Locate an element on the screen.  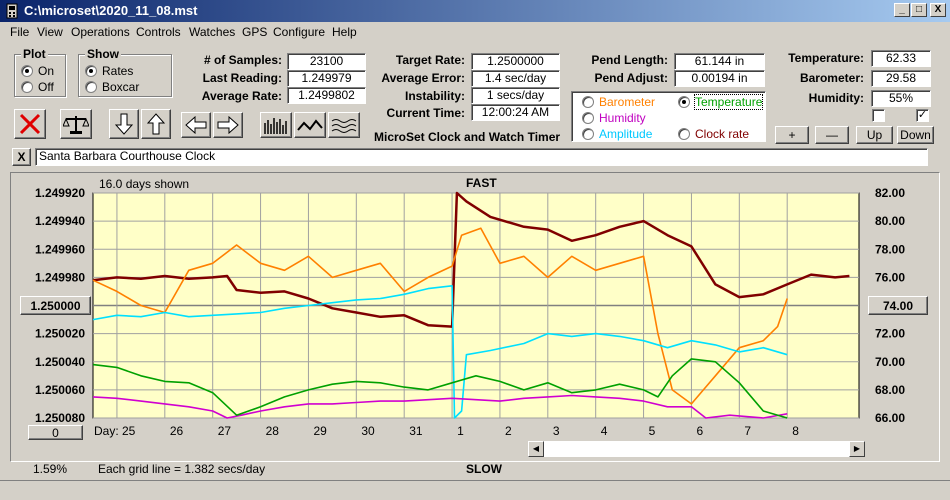
temperature-label: Temperature: is located at coordinates (826, 58).